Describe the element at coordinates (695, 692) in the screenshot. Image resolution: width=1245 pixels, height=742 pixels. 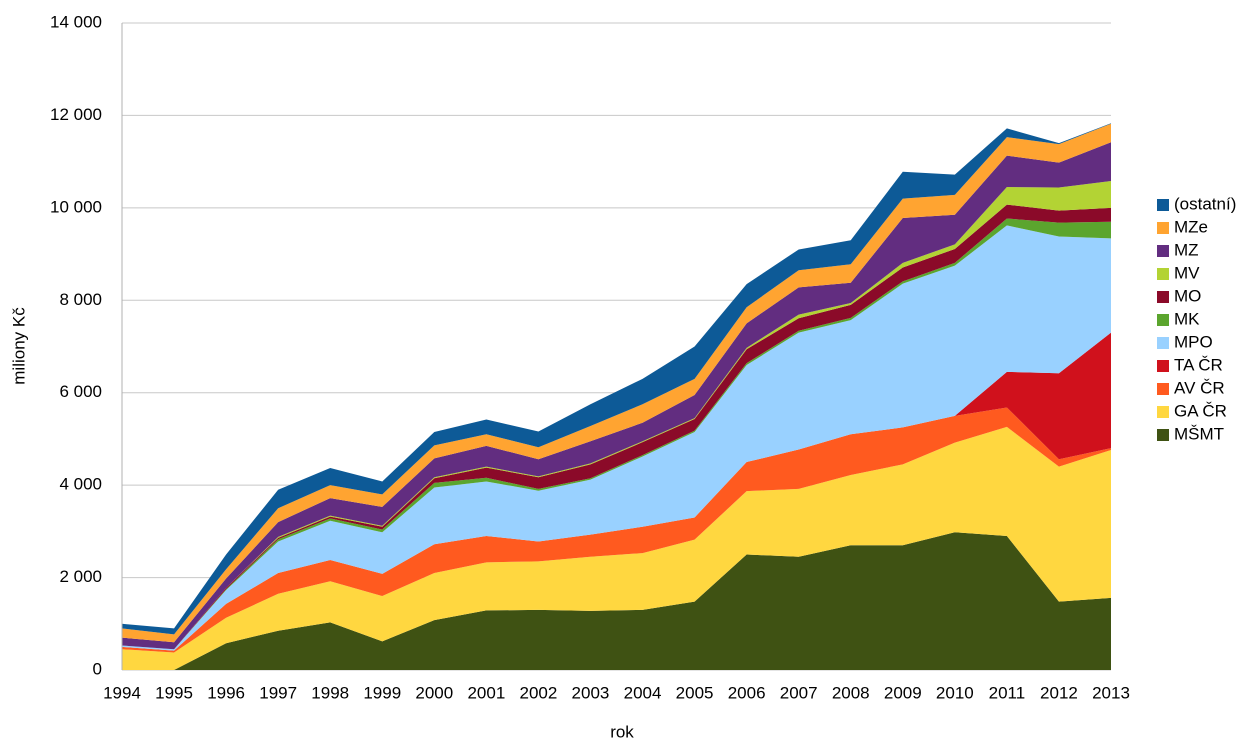
I see `x-tick-label: 2005` at that location.